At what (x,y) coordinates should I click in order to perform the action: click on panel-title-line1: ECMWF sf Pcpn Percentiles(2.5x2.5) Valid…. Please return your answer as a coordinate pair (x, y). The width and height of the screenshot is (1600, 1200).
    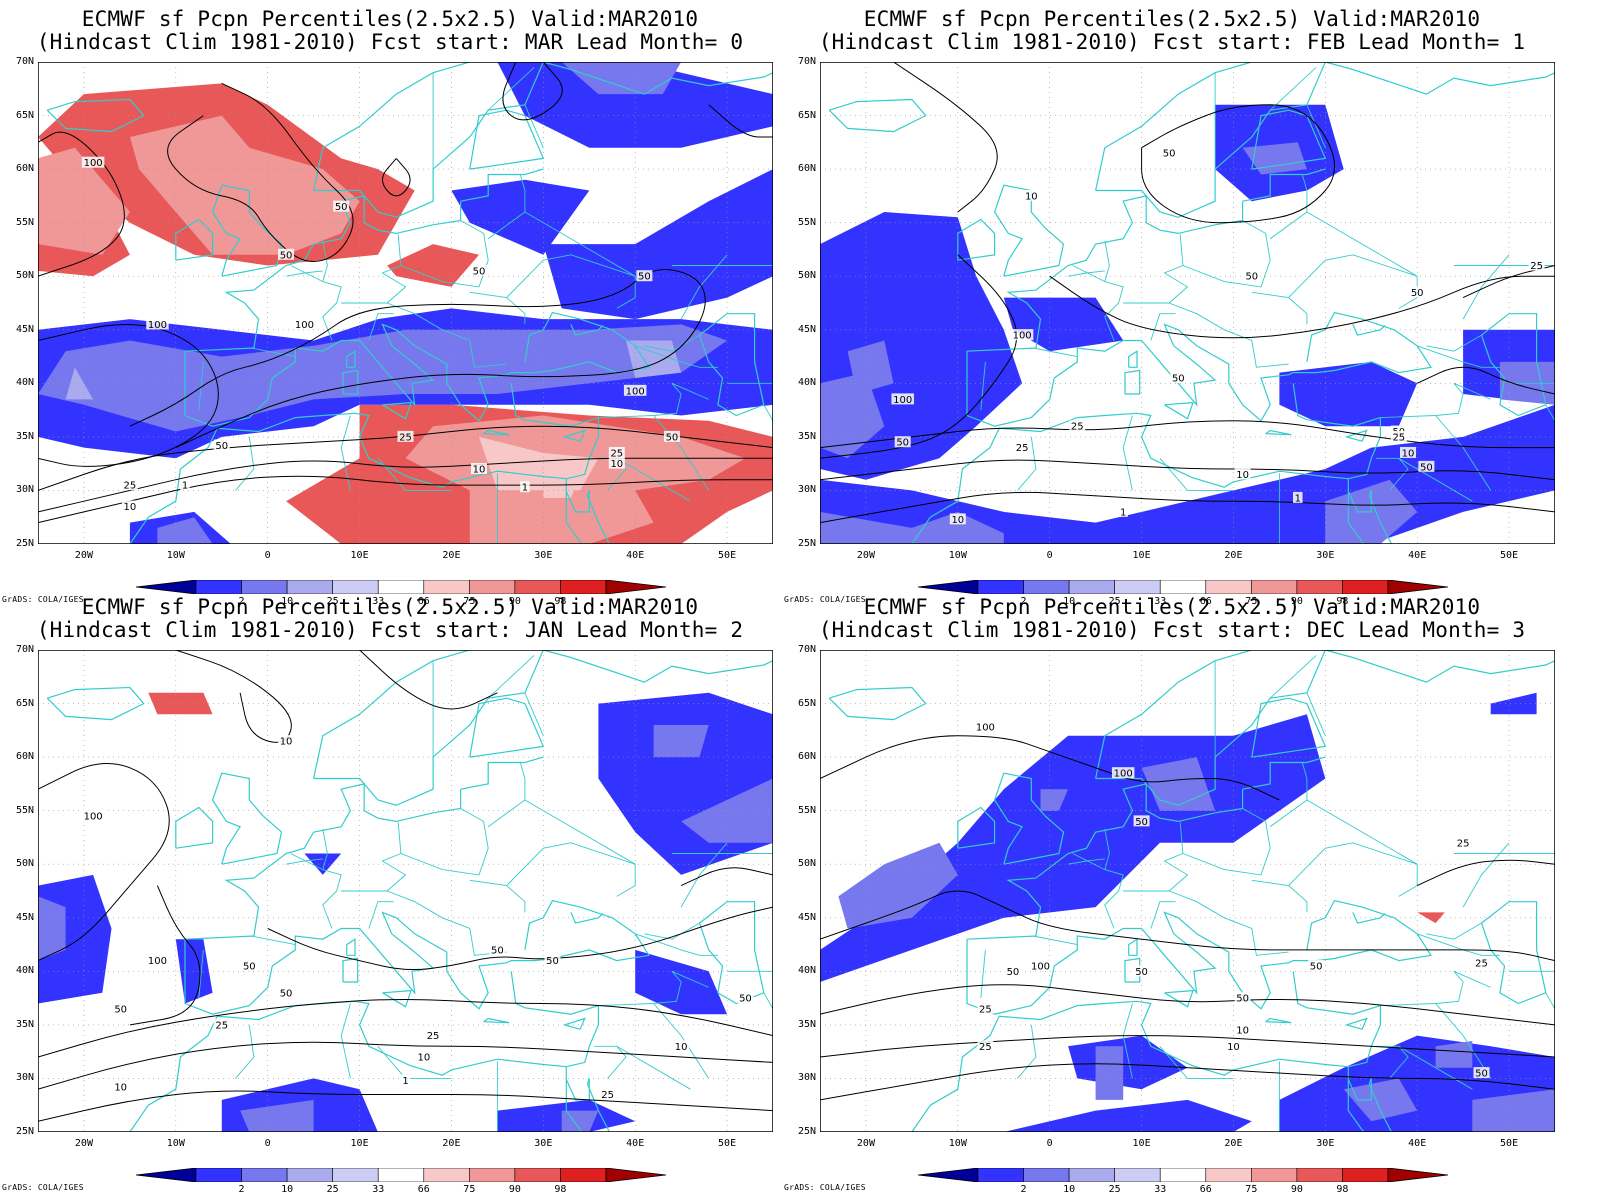
    Looking at the image, I should click on (390, 19).